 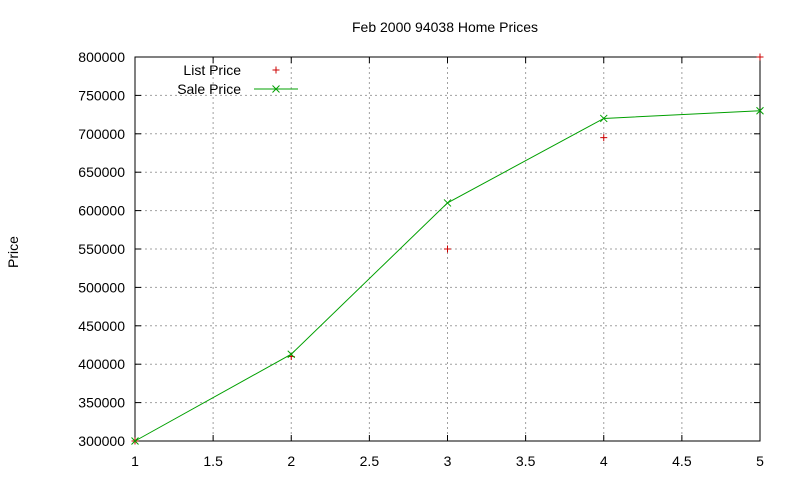 I want to click on x-tick-label: 4, so click(x=604, y=461).